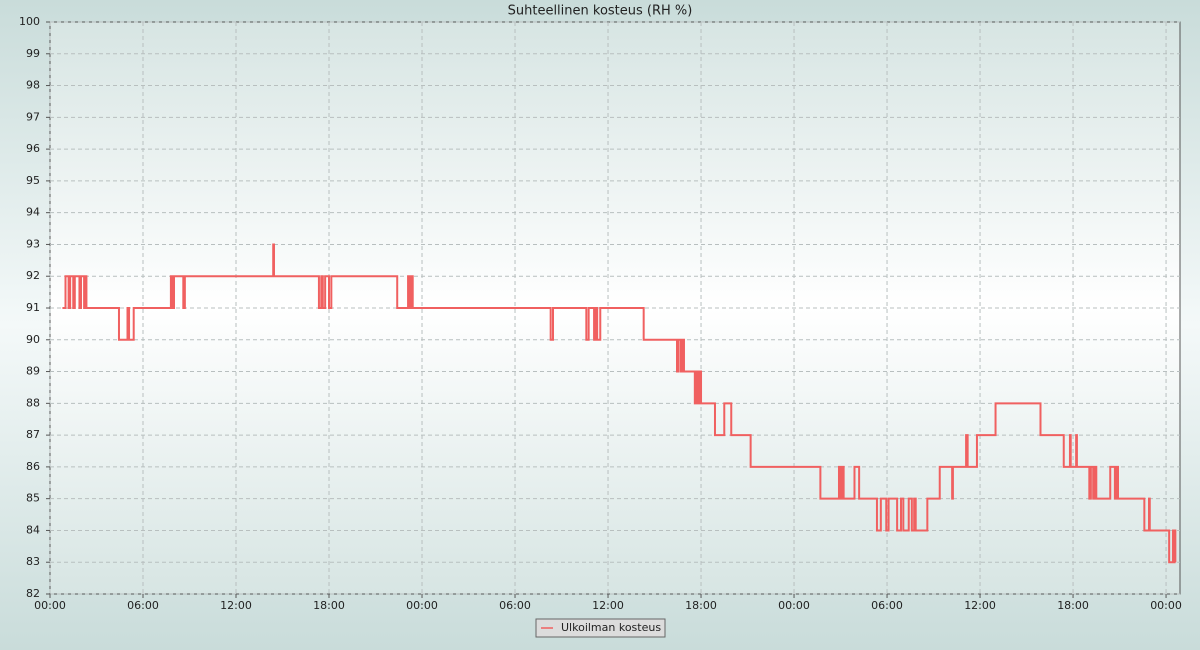  I want to click on y-tick-label: 99, so click(33, 53).